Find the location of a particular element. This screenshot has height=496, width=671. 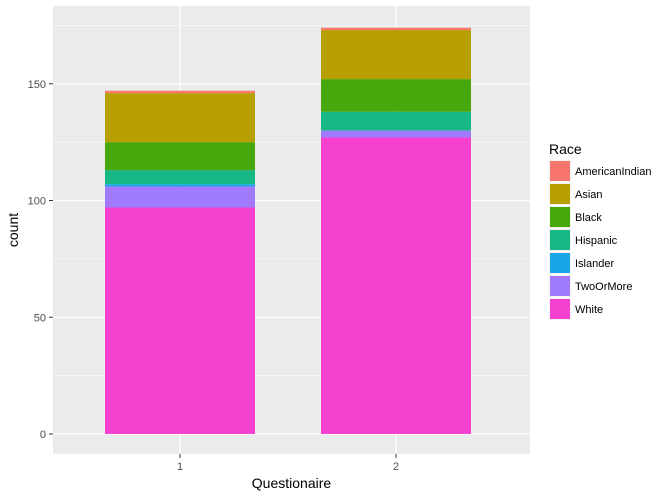

x-tick-label: 1 is located at coordinates (180, 467).